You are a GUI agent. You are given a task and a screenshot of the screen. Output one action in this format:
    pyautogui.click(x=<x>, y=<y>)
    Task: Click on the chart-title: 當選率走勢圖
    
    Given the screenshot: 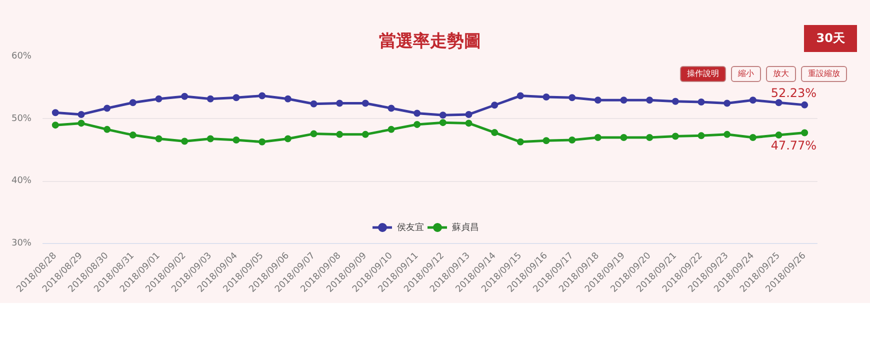 What is the action you would take?
    pyautogui.click(x=430, y=42)
    